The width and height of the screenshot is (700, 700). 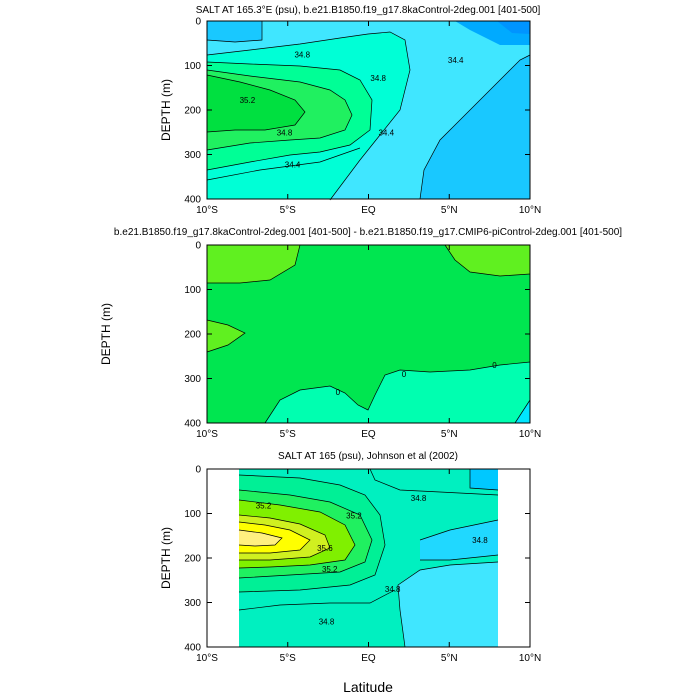 I want to click on panel3-title: SALT AT 165 (psu), Johnson et al (2002), so click(x=368, y=456).